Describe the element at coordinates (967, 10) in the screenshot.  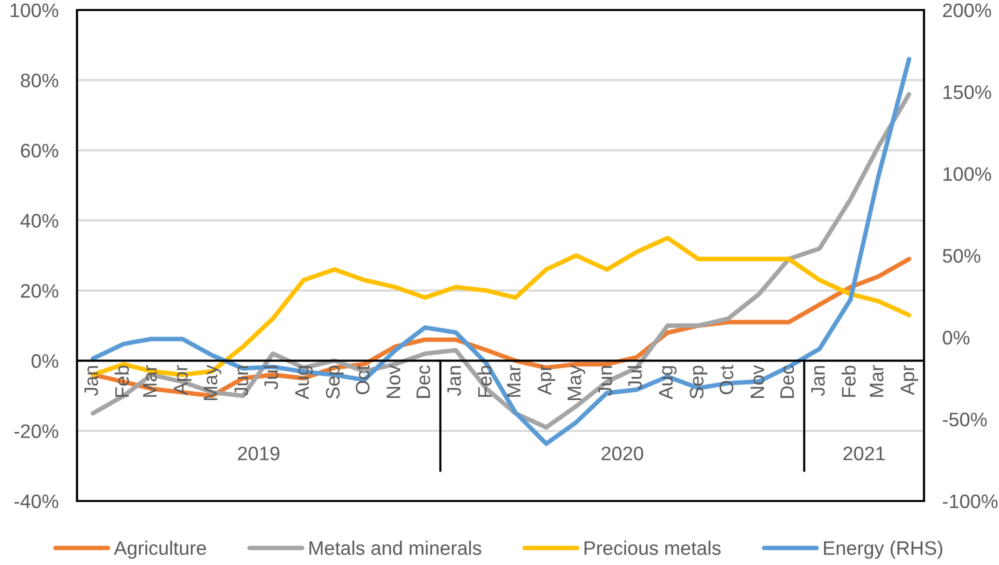
I see `y2-tick-label: 200%` at that location.